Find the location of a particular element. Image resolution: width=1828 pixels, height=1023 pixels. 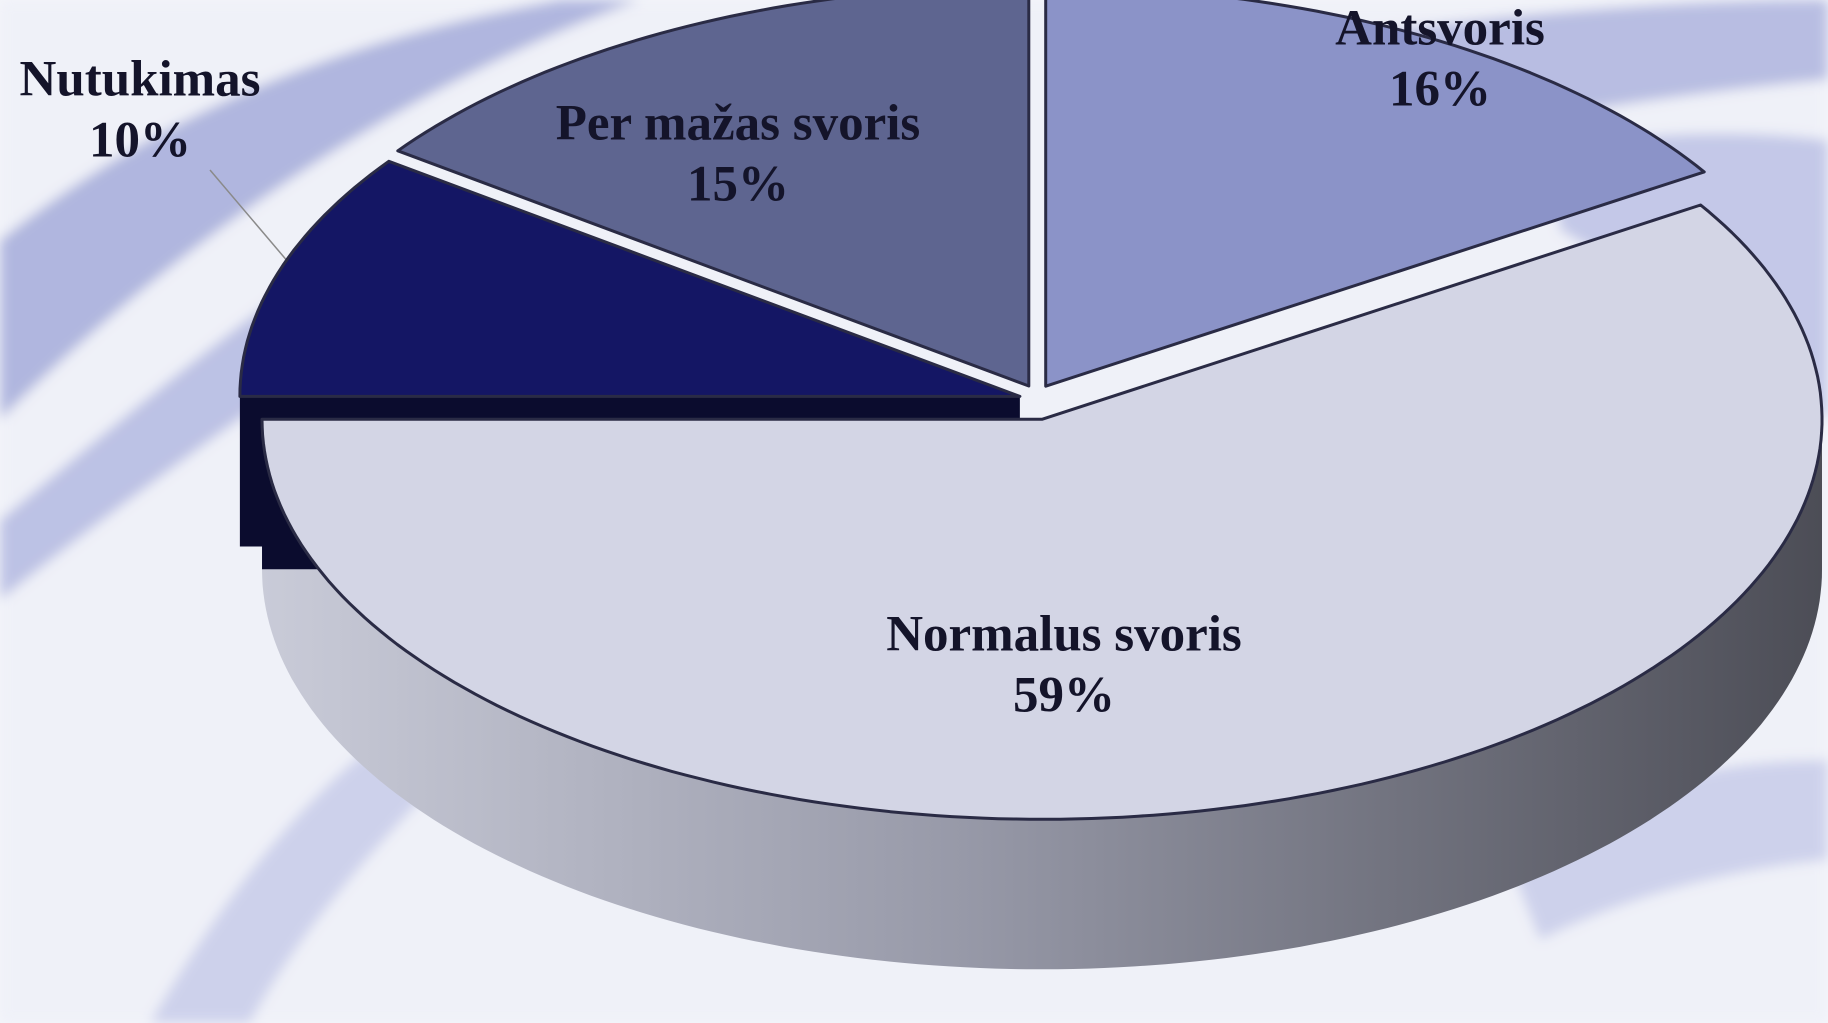

leader-line is located at coordinates (255, 223).